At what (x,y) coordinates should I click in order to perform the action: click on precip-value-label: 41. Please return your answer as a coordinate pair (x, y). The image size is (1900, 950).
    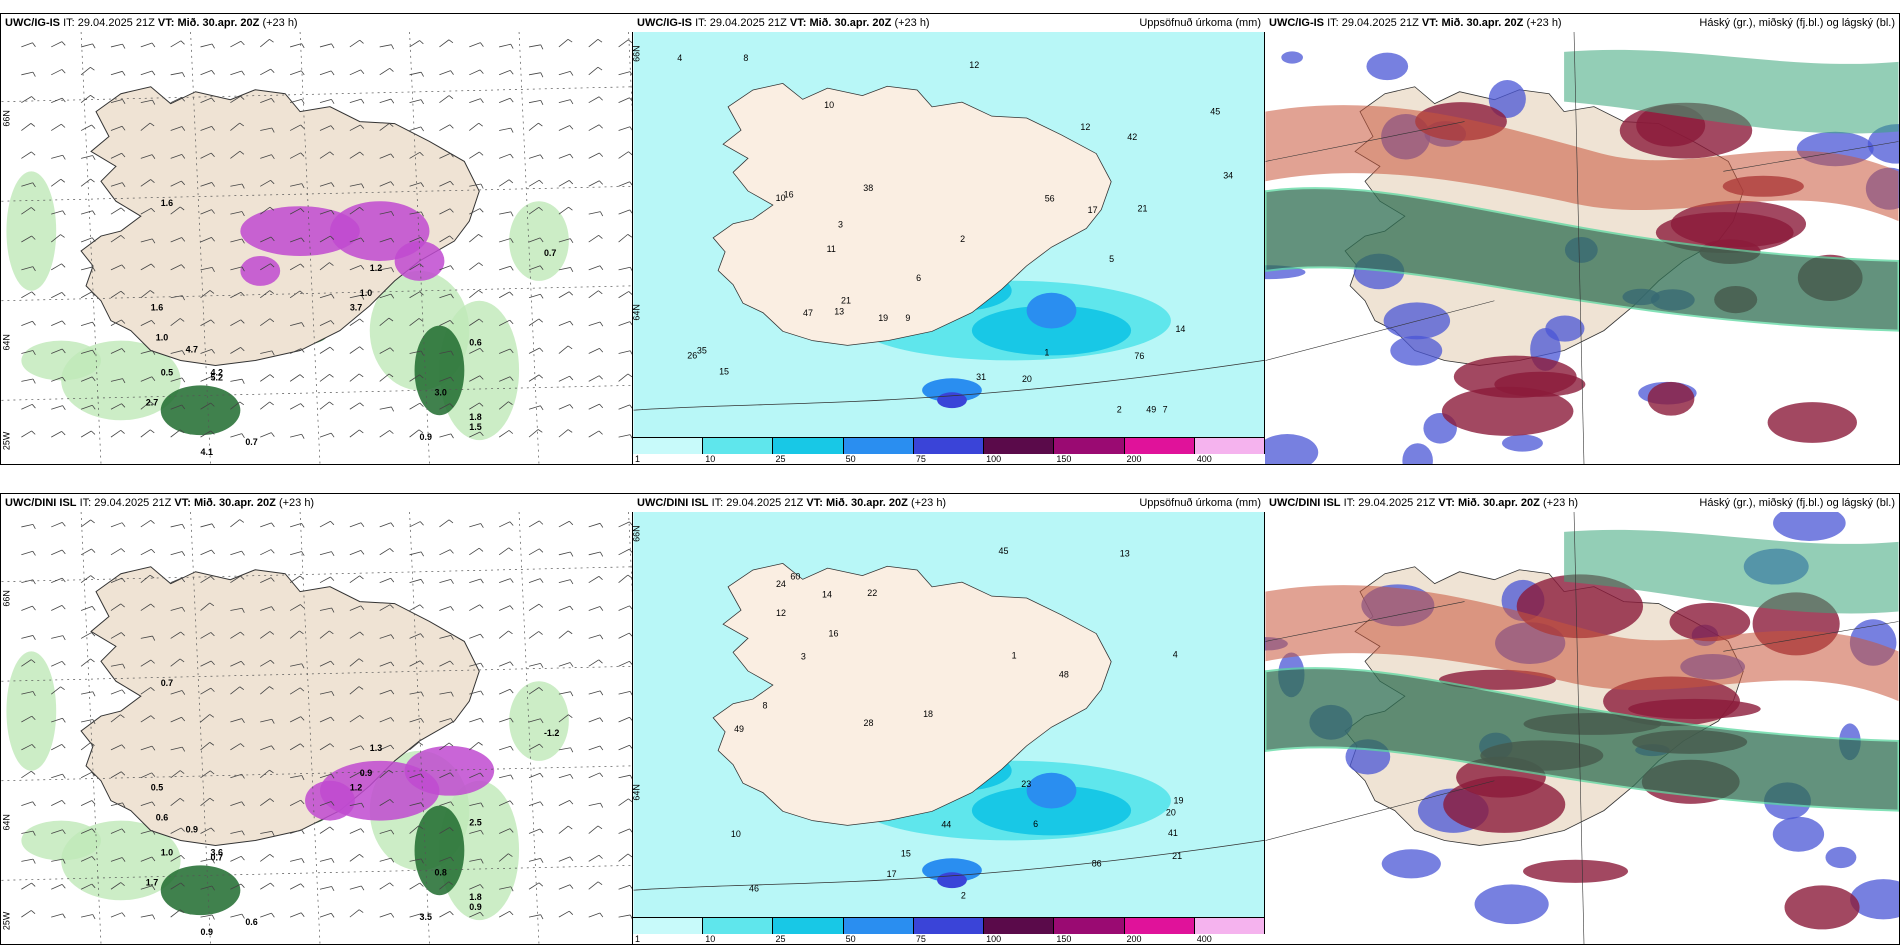
    Looking at the image, I should click on (1173, 833).